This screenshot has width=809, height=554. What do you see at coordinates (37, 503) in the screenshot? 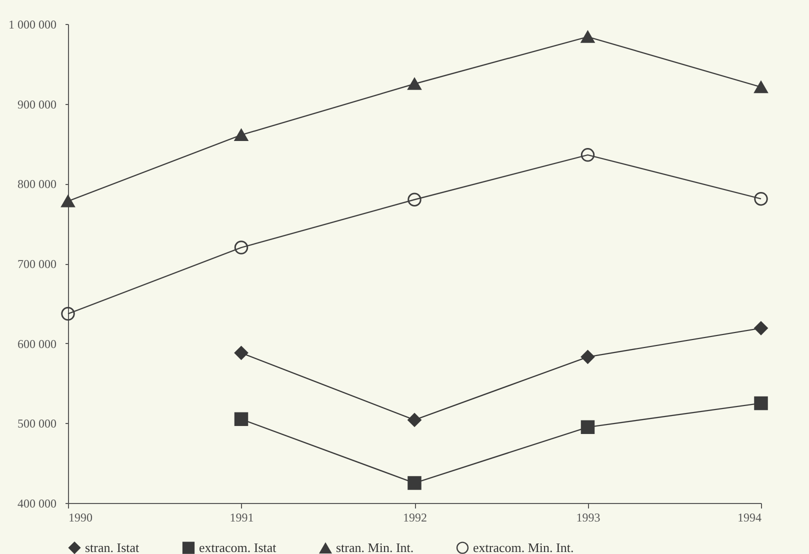
I see `y-tick-label: 400 000` at bounding box center [37, 503].